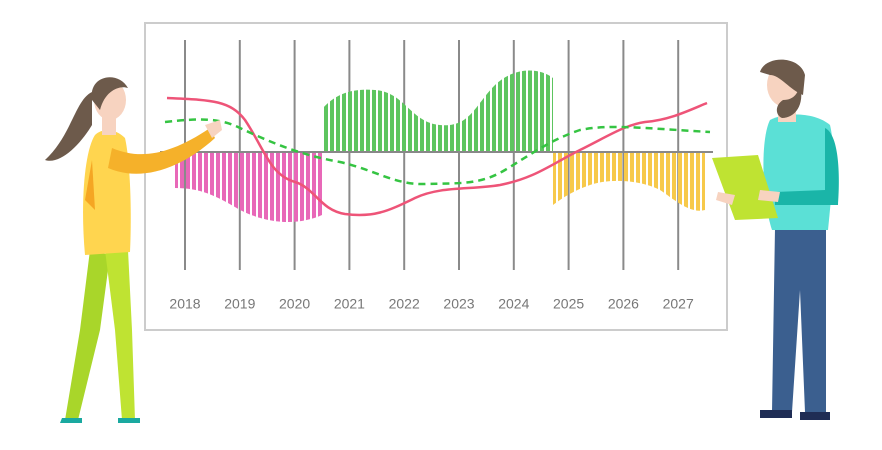 The image size is (882, 450). What do you see at coordinates (629, 181) in the screenshot?
I see `yellow-area` at bounding box center [629, 181].